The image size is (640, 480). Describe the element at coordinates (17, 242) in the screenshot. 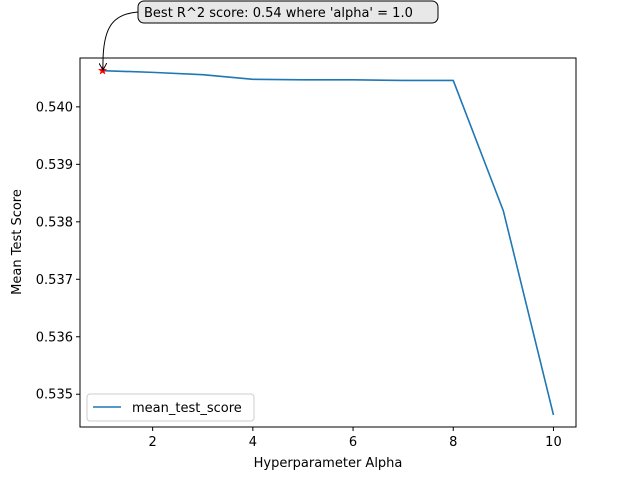

I see `y-axis-label: Mean Test Score` at that location.